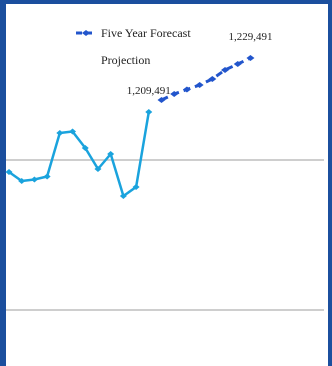 The width and height of the screenshot is (332, 366). I want to click on legend-marker, so click(86, 33).